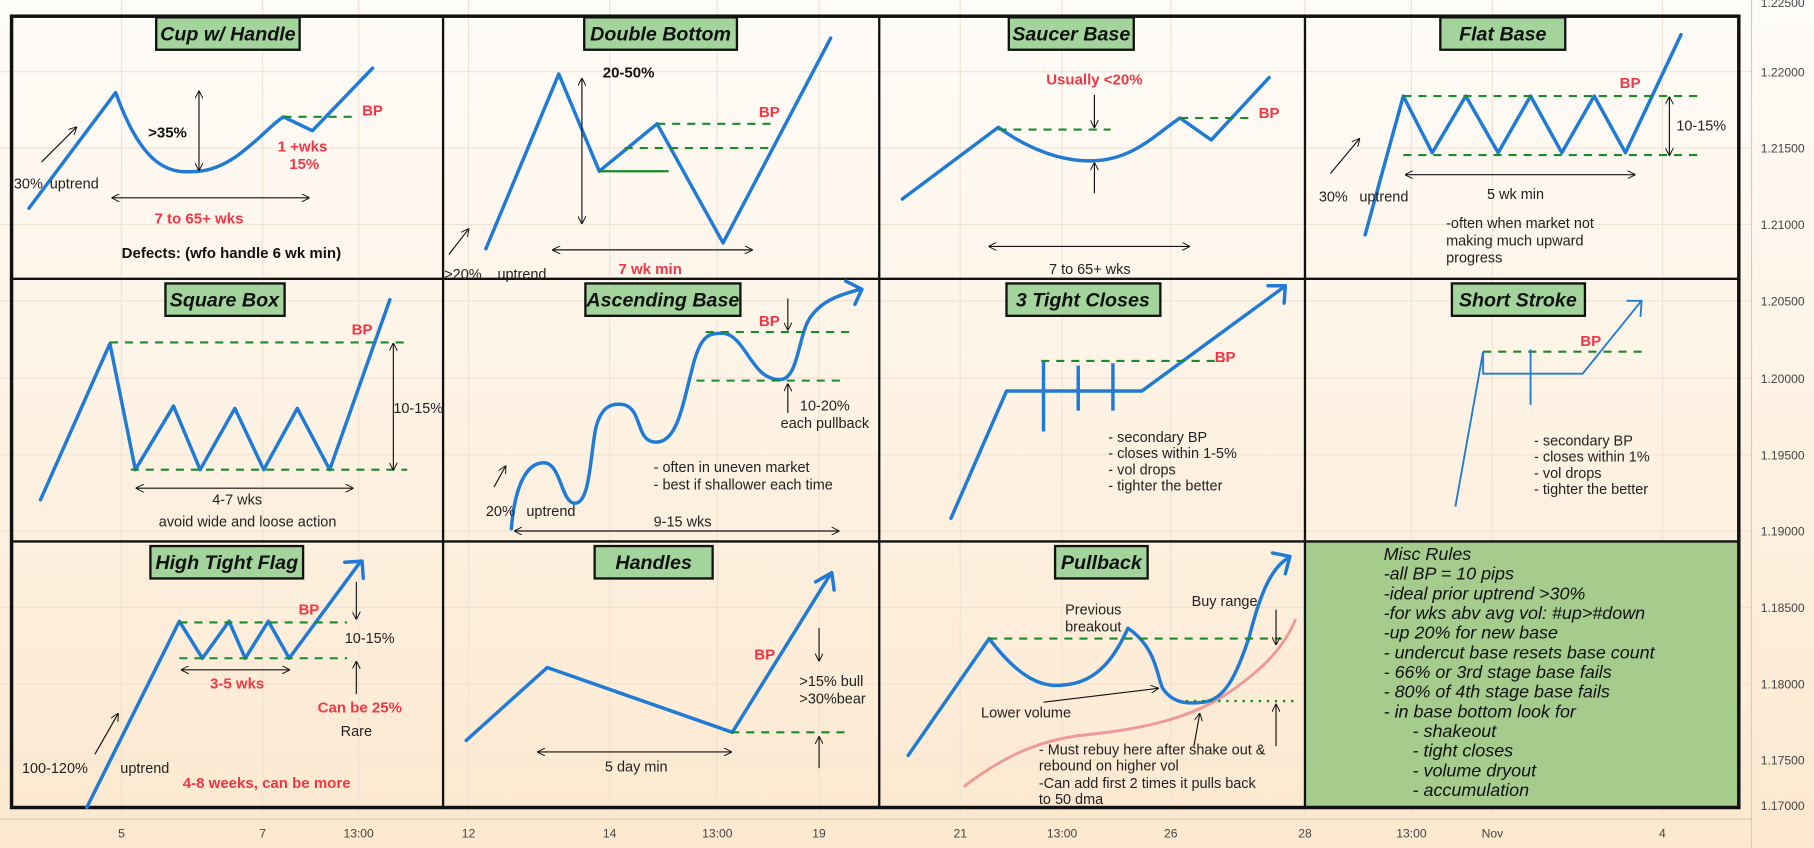 This screenshot has width=1814, height=848. What do you see at coordinates (1141, 470) in the screenshot?
I see `note: - vol drops` at bounding box center [1141, 470].